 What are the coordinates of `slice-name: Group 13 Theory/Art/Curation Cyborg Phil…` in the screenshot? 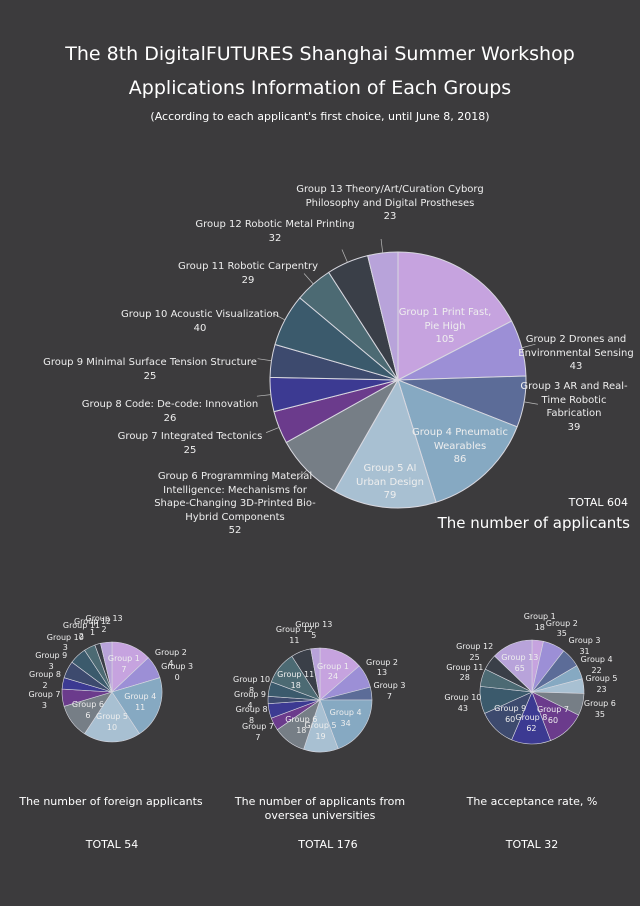 It's located at (390, 196).